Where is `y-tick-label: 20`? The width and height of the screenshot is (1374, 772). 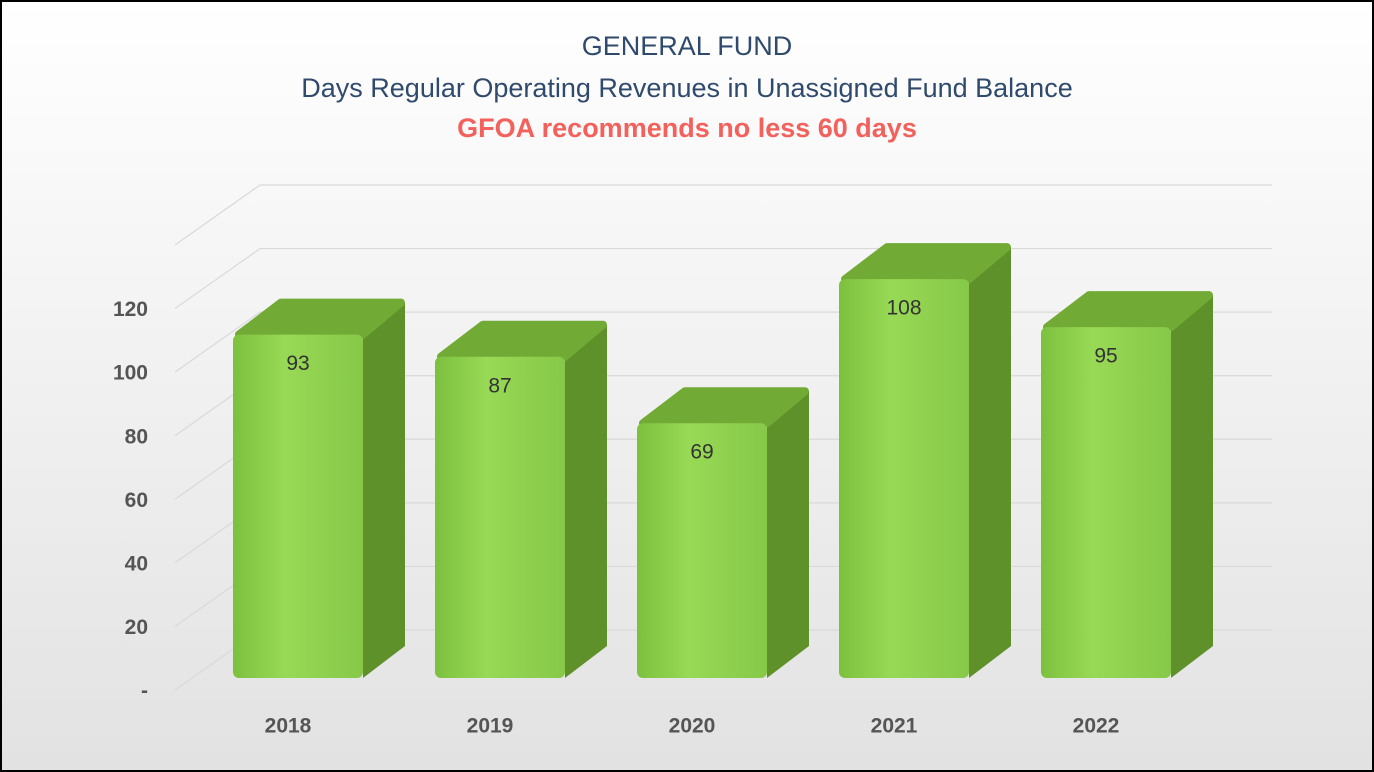 y-tick-label: 20 is located at coordinates (136, 627).